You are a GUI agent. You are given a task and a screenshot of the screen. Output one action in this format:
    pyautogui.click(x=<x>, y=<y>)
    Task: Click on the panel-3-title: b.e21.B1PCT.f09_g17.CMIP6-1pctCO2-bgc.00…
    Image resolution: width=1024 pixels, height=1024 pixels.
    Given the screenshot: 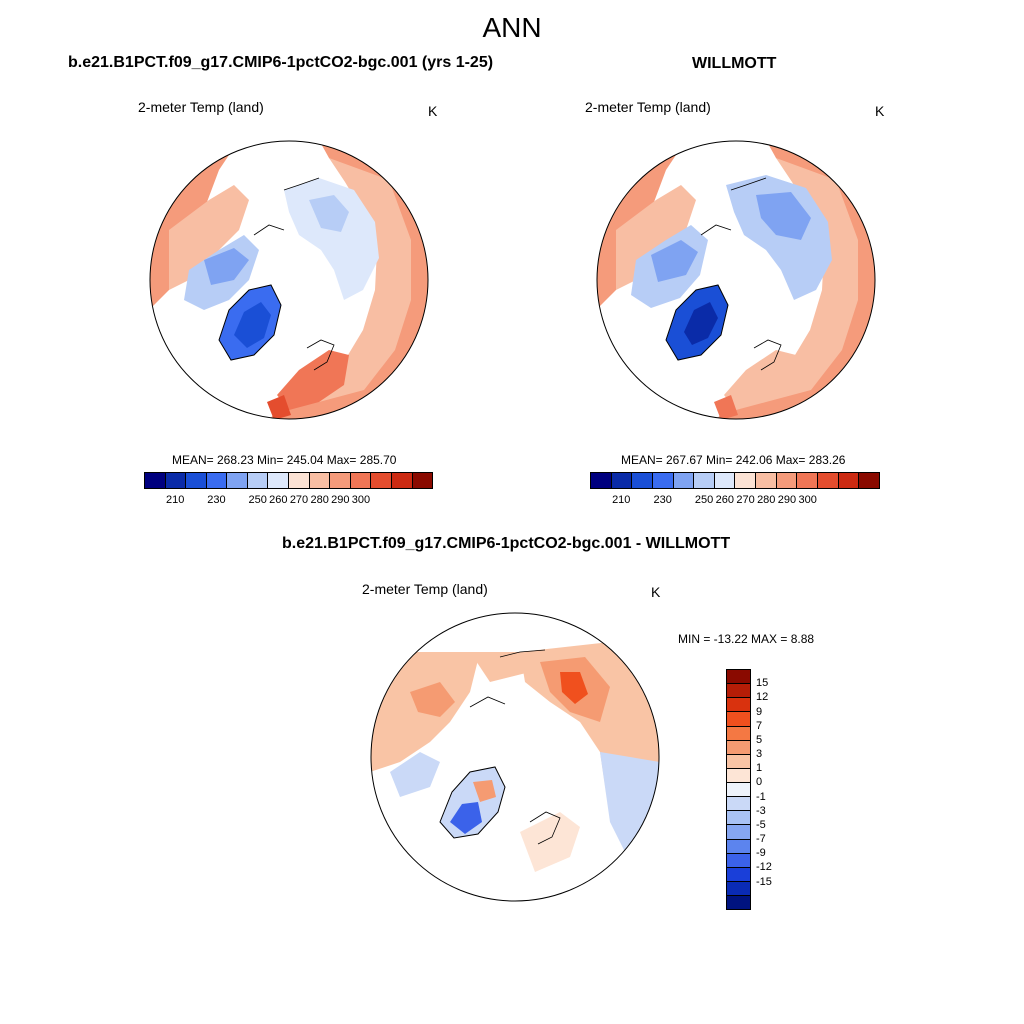 What is the action you would take?
    pyautogui.click(x=506, y=543)
    